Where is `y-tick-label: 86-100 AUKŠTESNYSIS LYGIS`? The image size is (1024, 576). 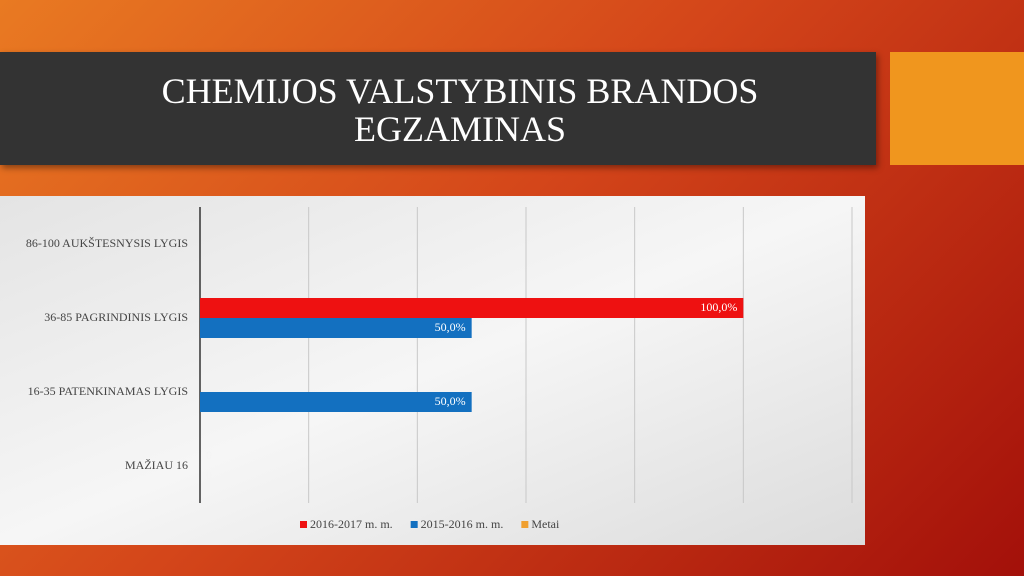
y-tick-label: 86-100 AUKŠTESNYSIS LYGIS is located at coordinates (107, 243).